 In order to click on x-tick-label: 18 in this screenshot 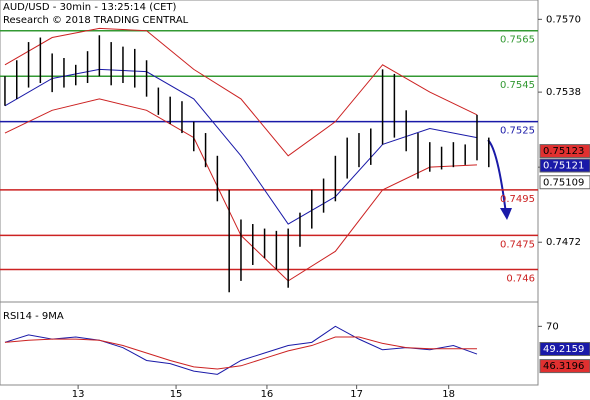, I will do `click(448, 394)`.